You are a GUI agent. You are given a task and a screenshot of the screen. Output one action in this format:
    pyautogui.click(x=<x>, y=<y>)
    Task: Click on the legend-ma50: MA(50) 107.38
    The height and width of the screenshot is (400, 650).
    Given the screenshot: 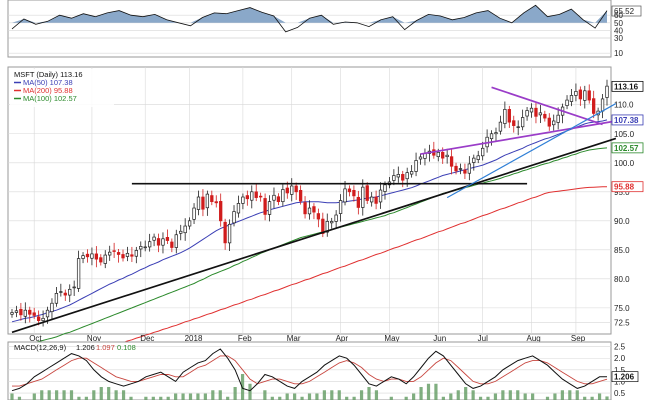 What is the action you would take?
    pyautogui.click(x=48, y=82)
    